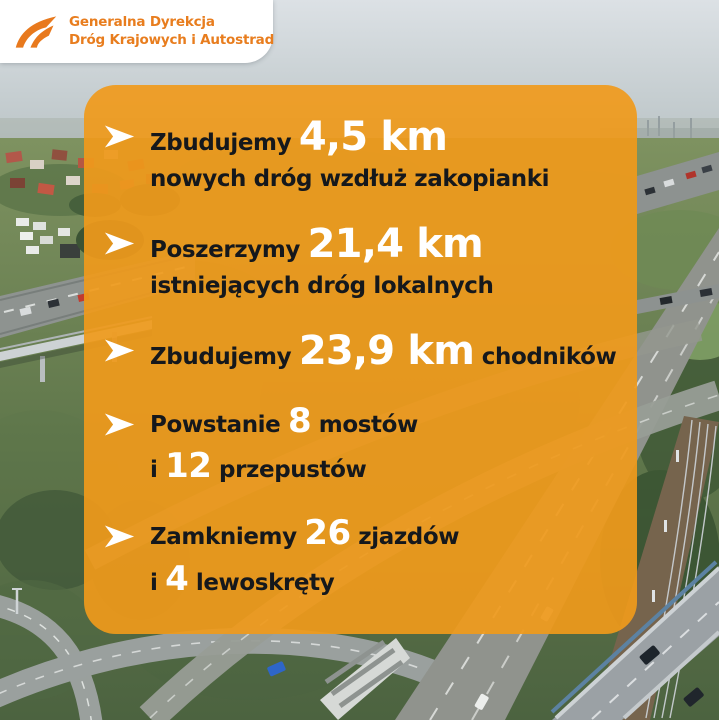 Image resolution: width=719 pixels, height=720 pixels. What do you see at coordinates (327, 533) in the screenshot?
I see `bullet-value: 26` at bounding box center [327, 533].